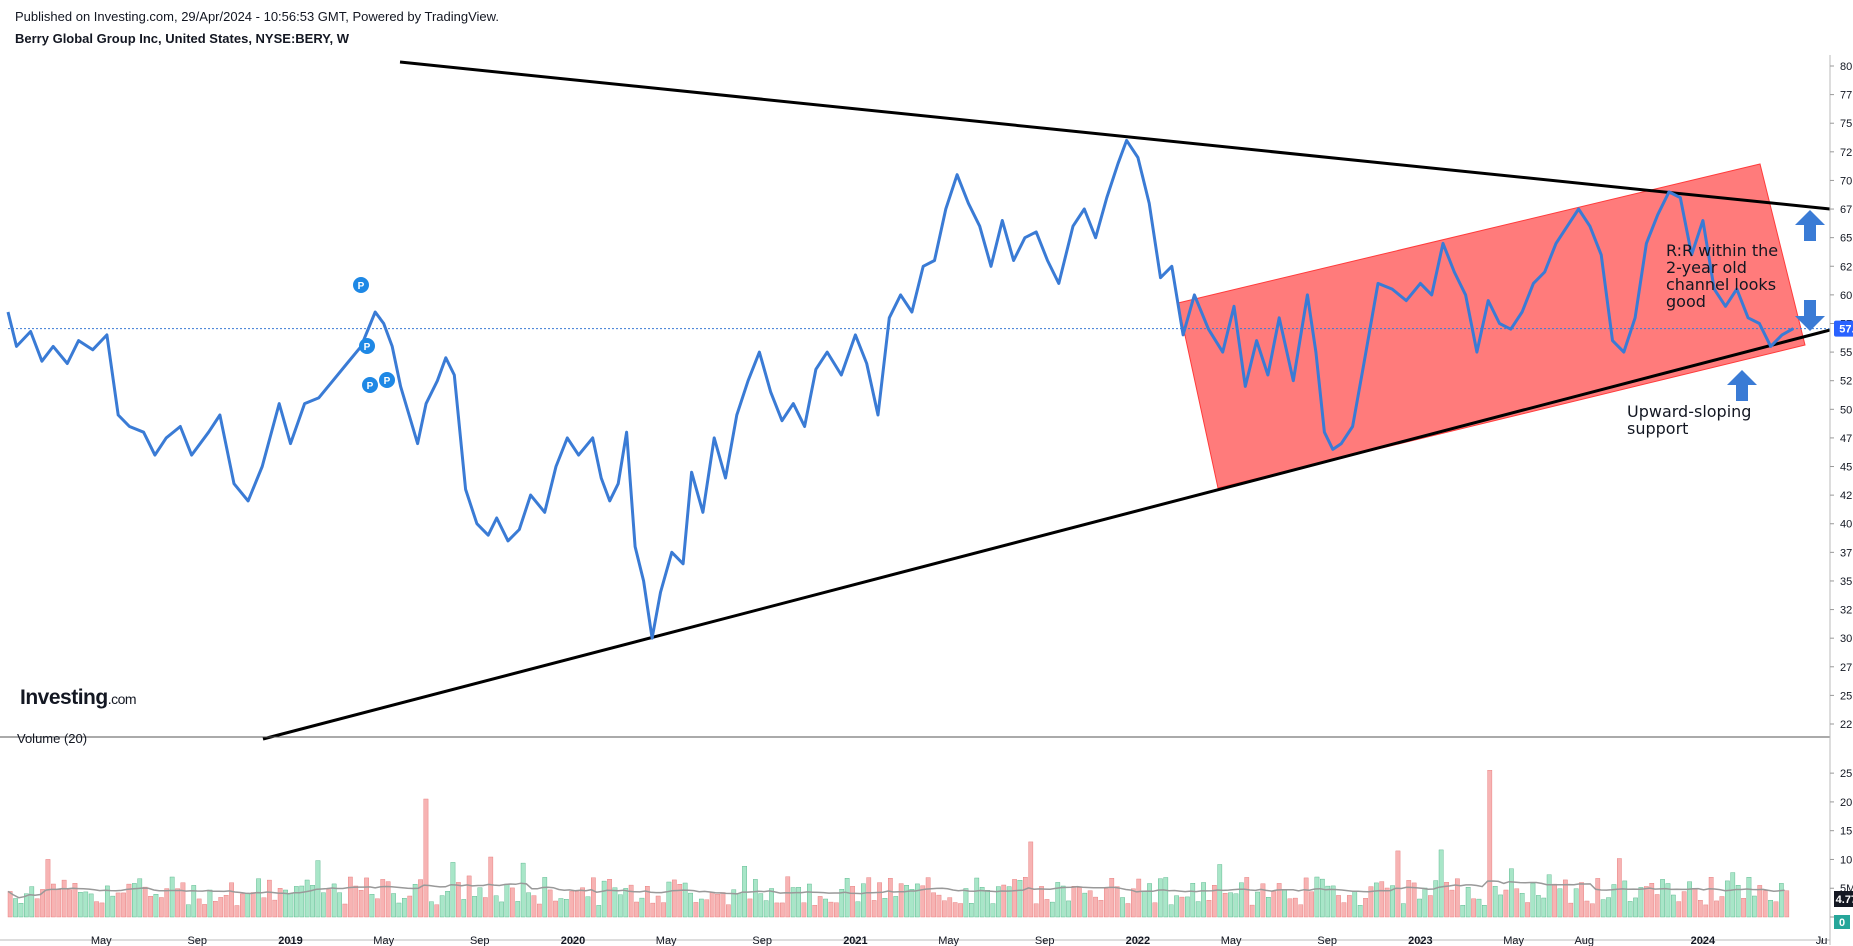  What do you see at coordinates (1846, 67) in the screenshot?
I see `y-tick-label: 80.00` at bounding box center [1846, 67].